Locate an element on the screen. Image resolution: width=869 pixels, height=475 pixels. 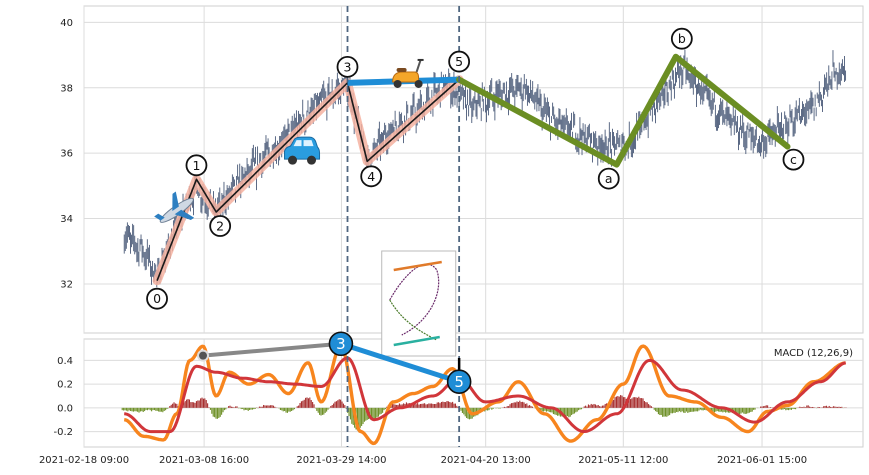
x-tick-label: 2021-04-20 13:00 is located at coordinates (486, 460).